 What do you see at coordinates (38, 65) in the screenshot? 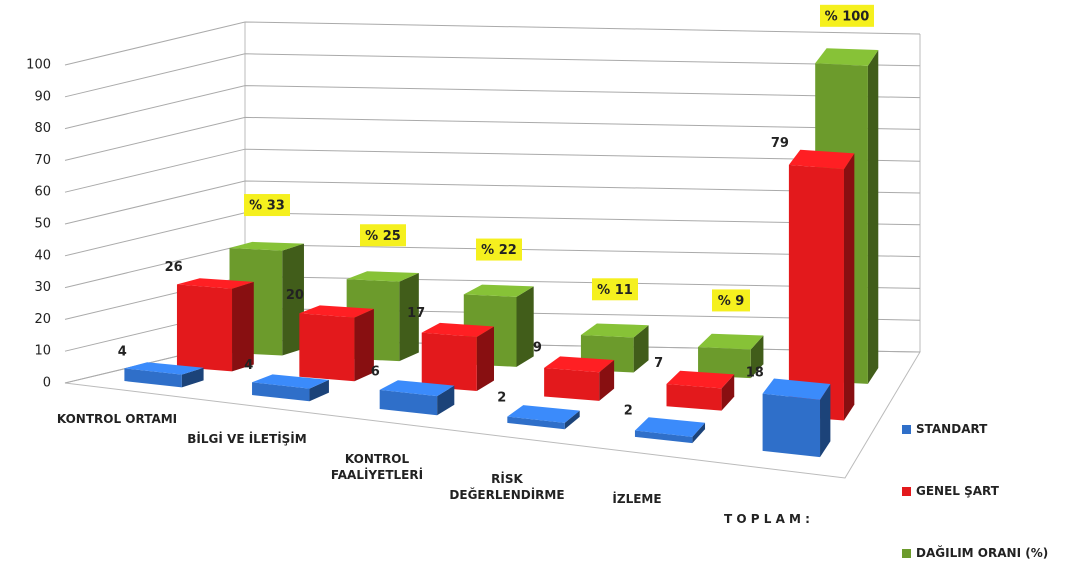
I see `y-tick-label: 100` at bounding box center [38, 65].